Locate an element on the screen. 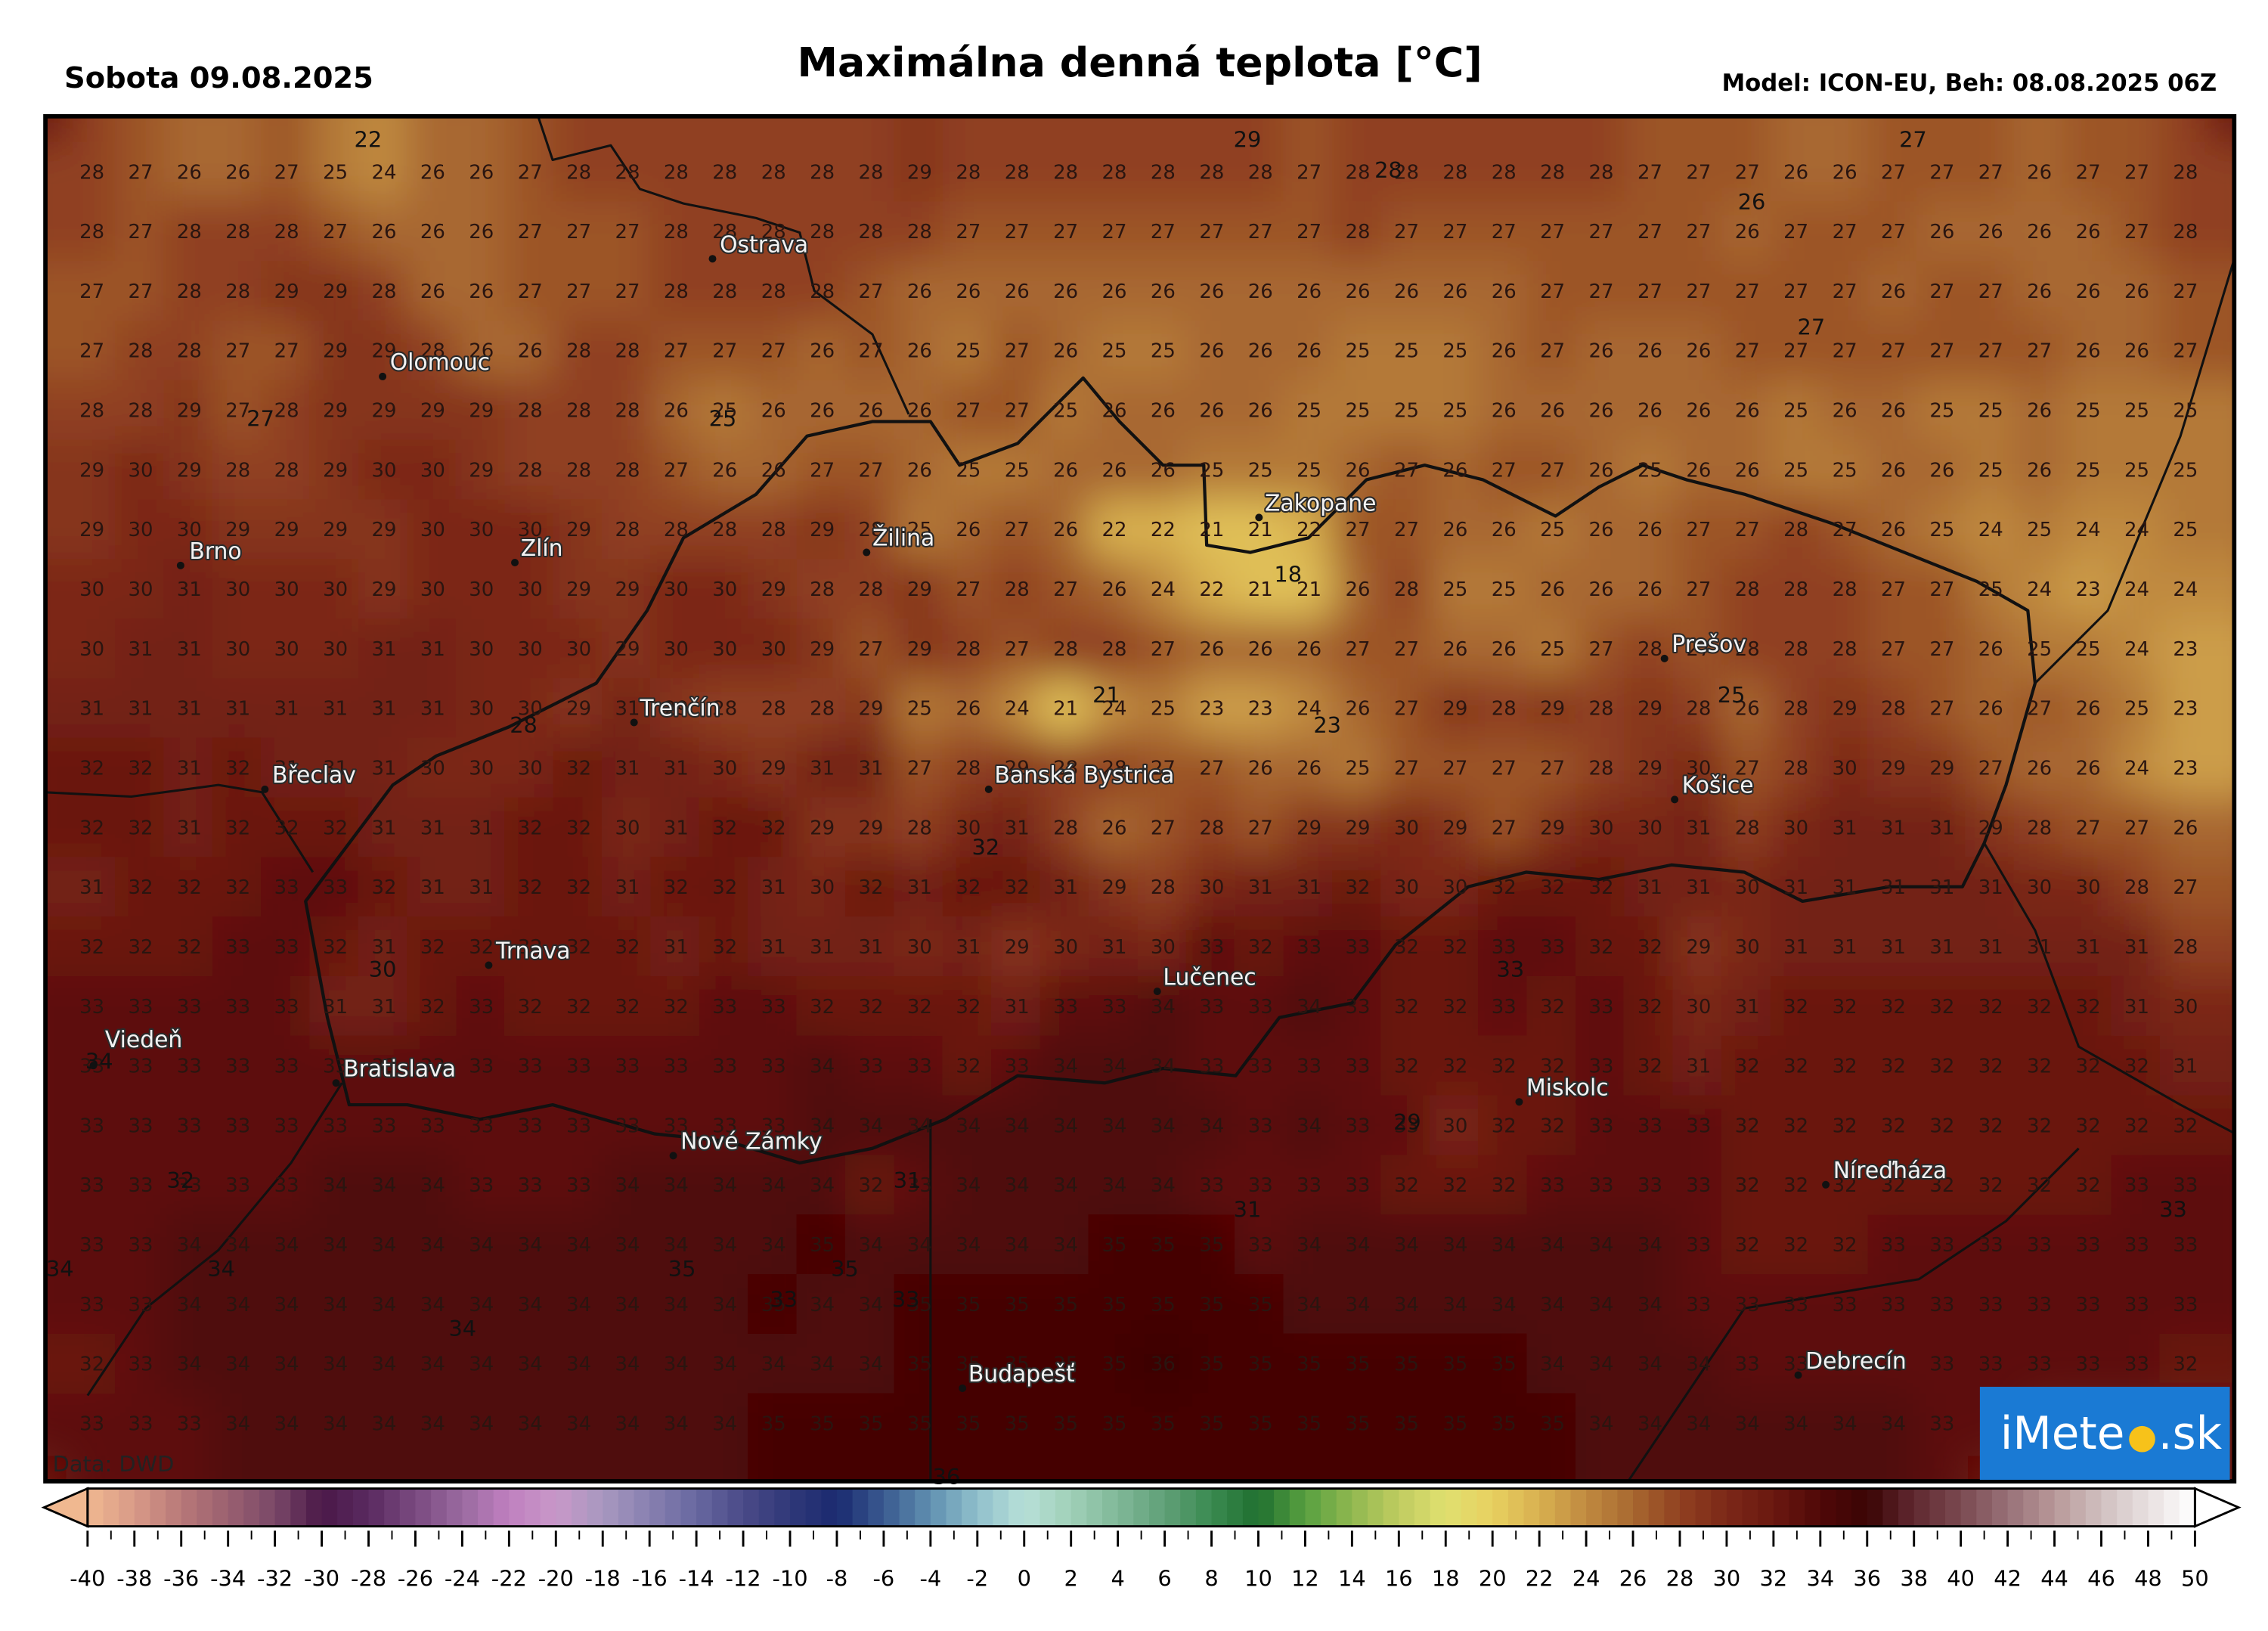  city-name: Níreďháza is located at coordinates (1890, 1171).